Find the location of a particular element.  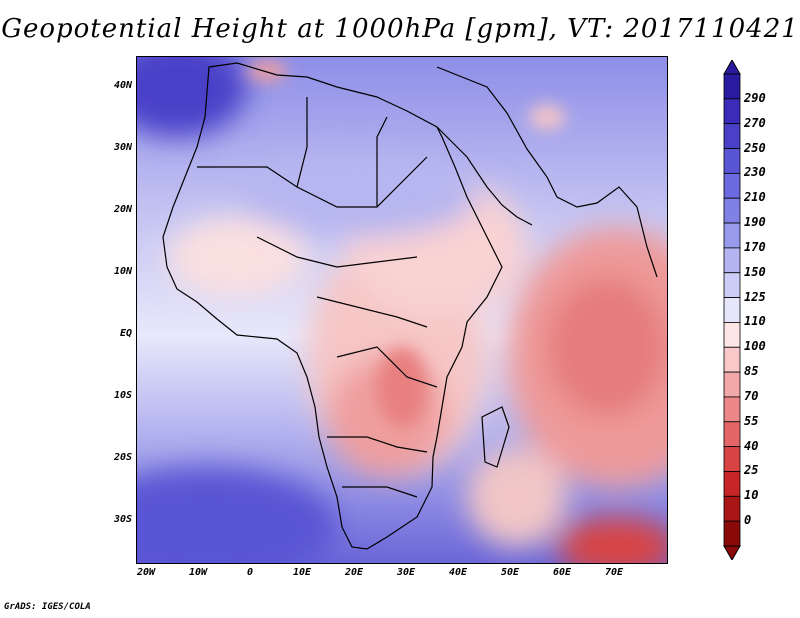

colorbar-level-label: 100 is located at coordinates (755, 346).